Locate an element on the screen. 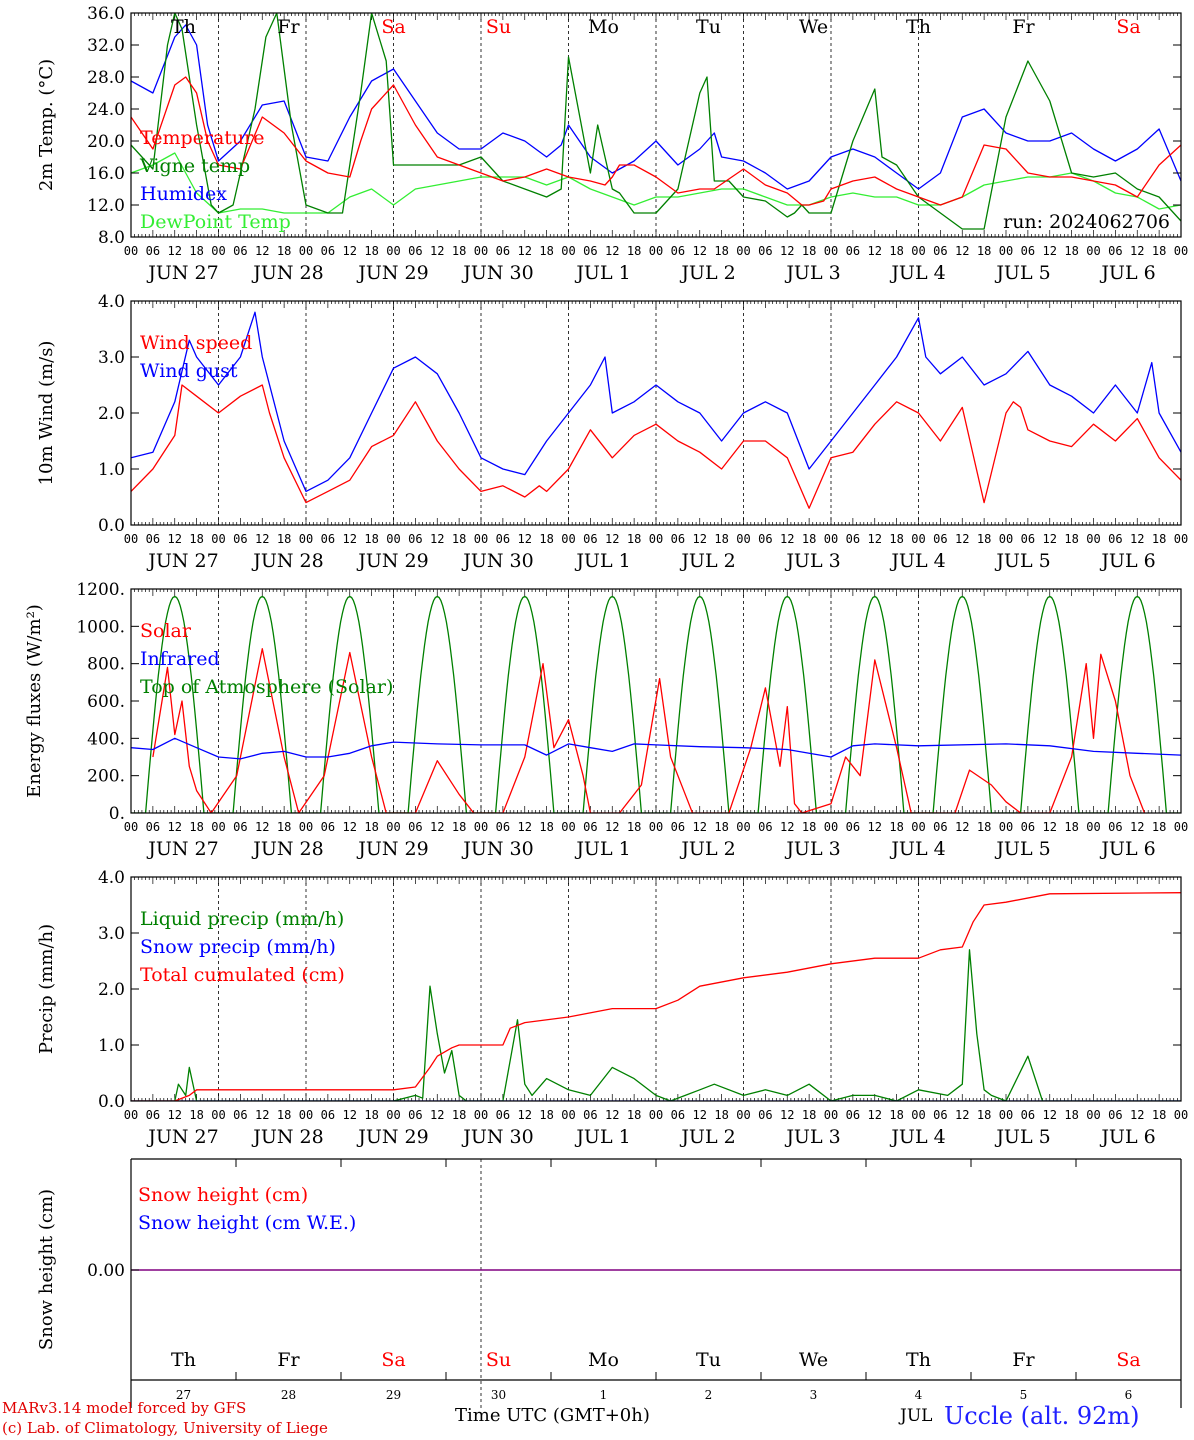 The height and width of the screenshot is (1440, 1194). wind-series-group is located at coordinates (656, 410).